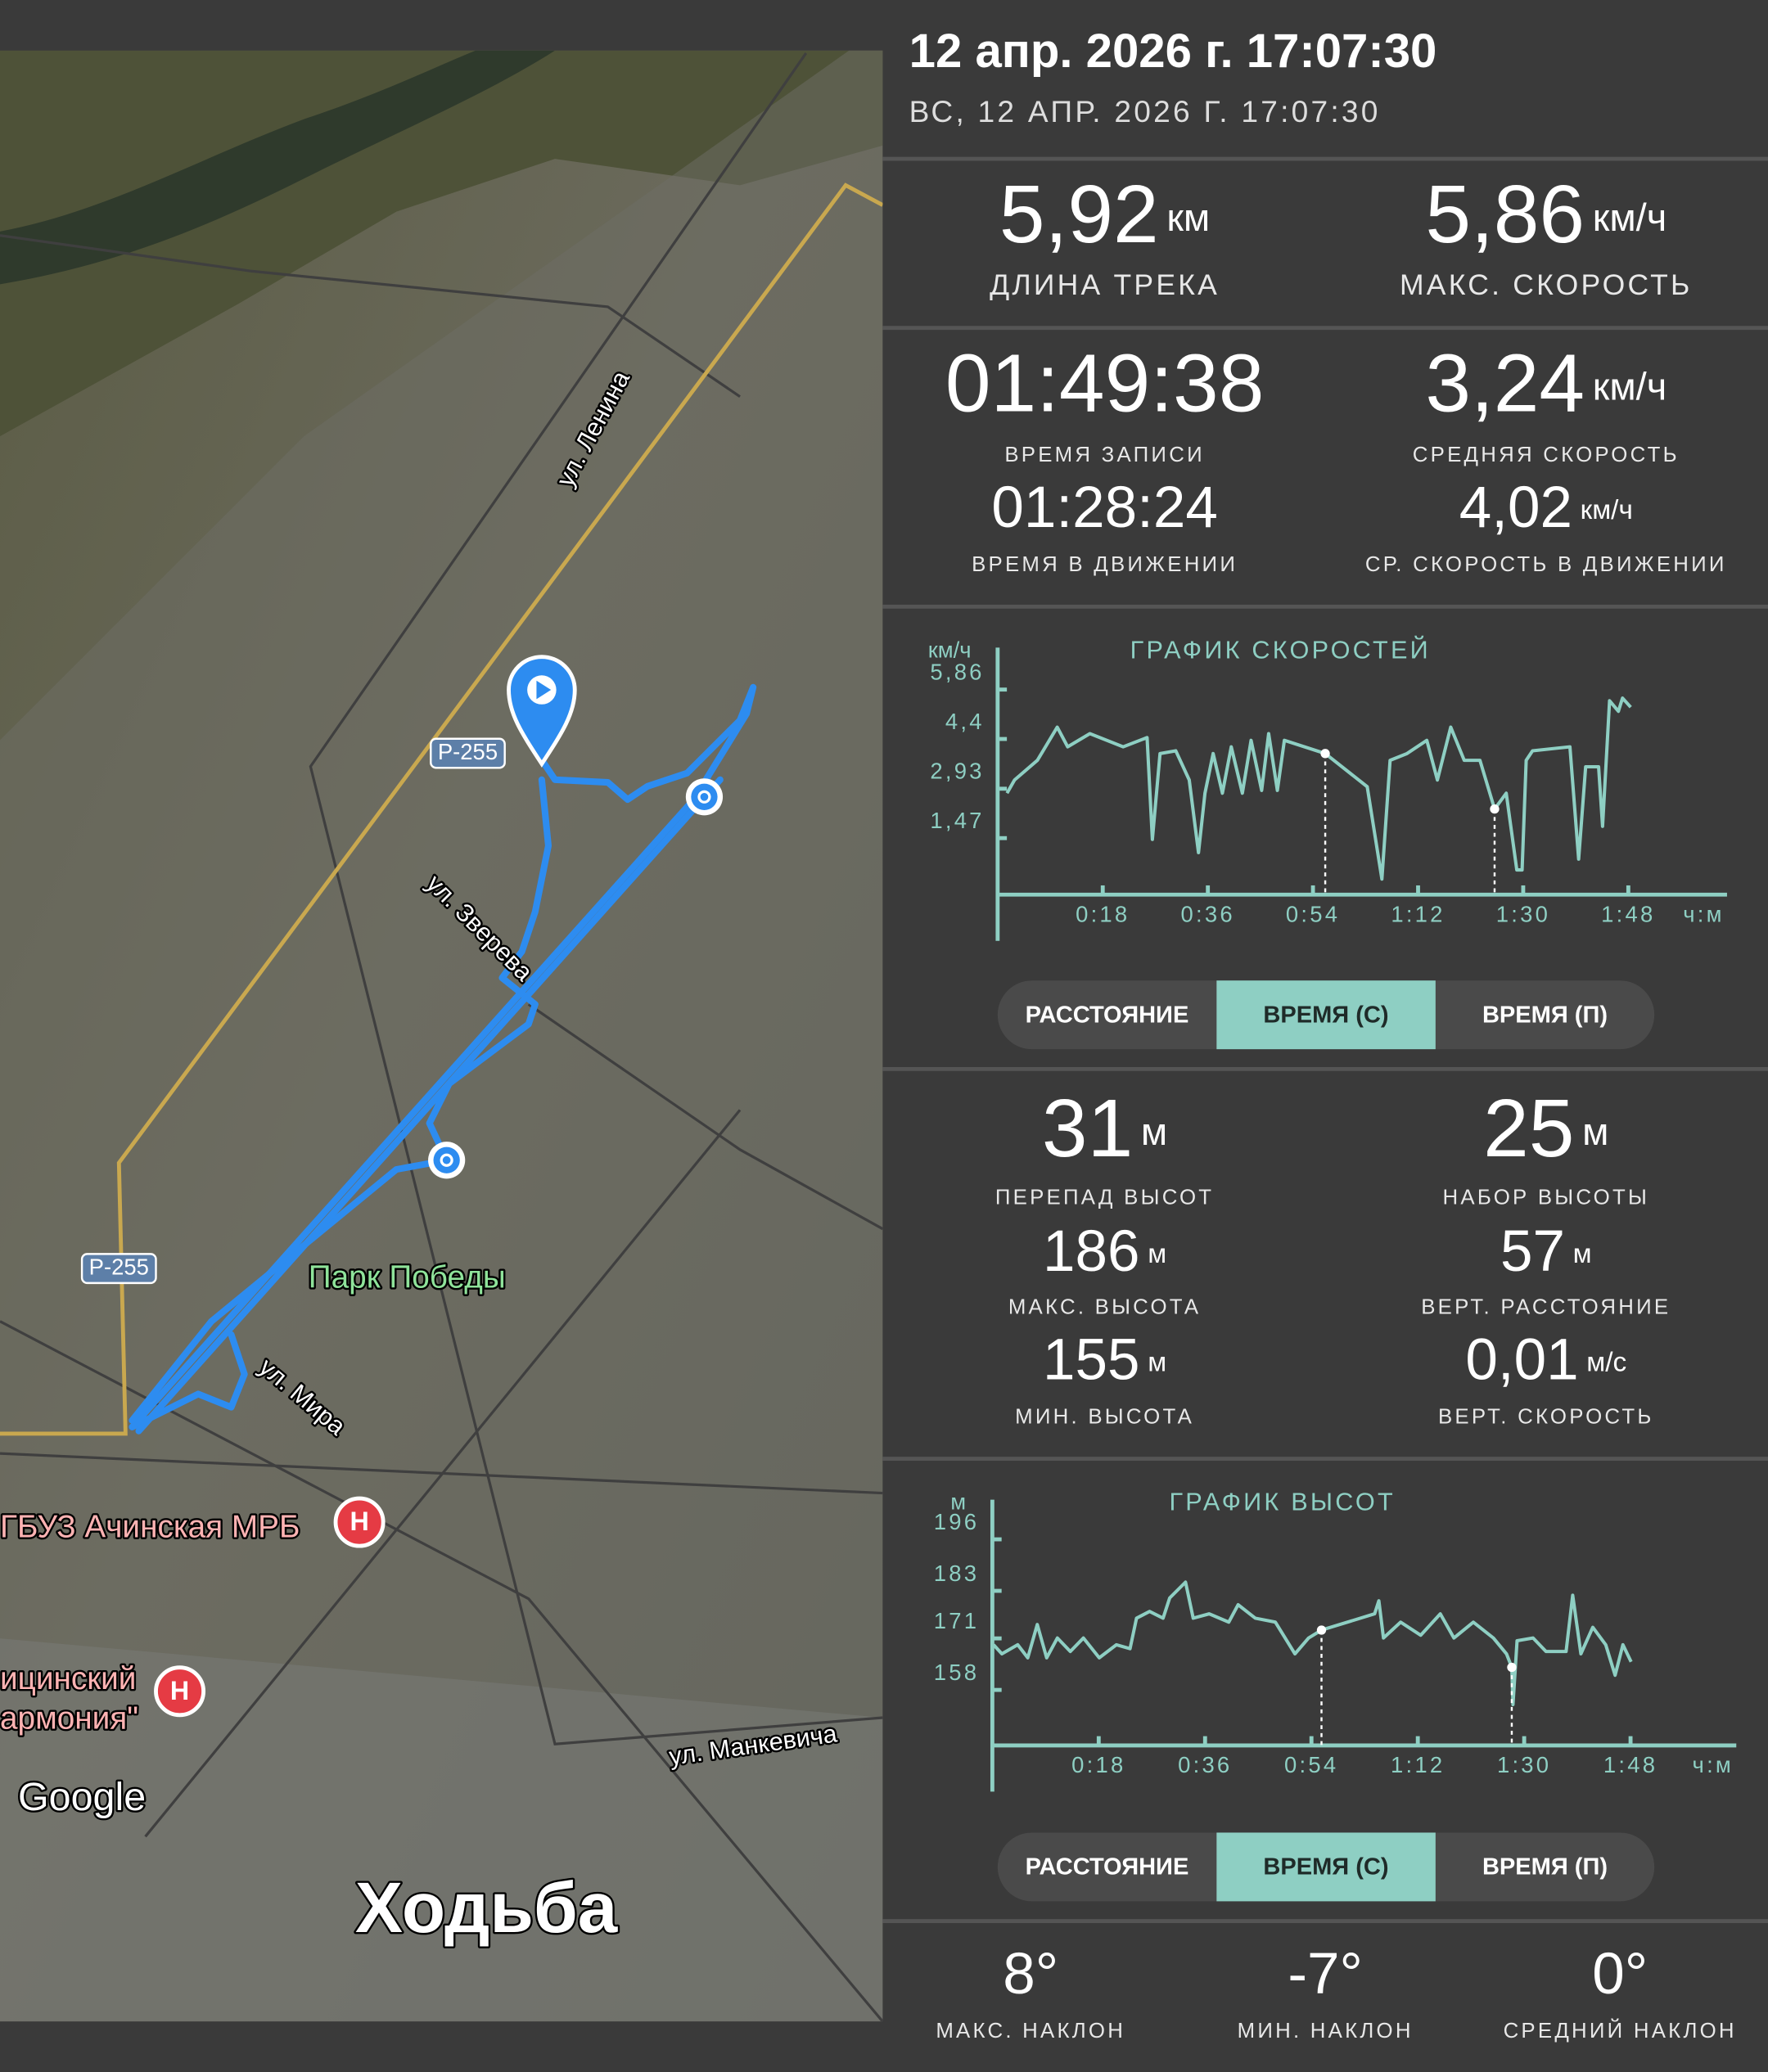 The image size is (1768, 2072). Describe the element at coordinates (1546, 1416) in the screenshot. I see `stat-label: ВЕРТ. СКОРОСТЬ` at that location.